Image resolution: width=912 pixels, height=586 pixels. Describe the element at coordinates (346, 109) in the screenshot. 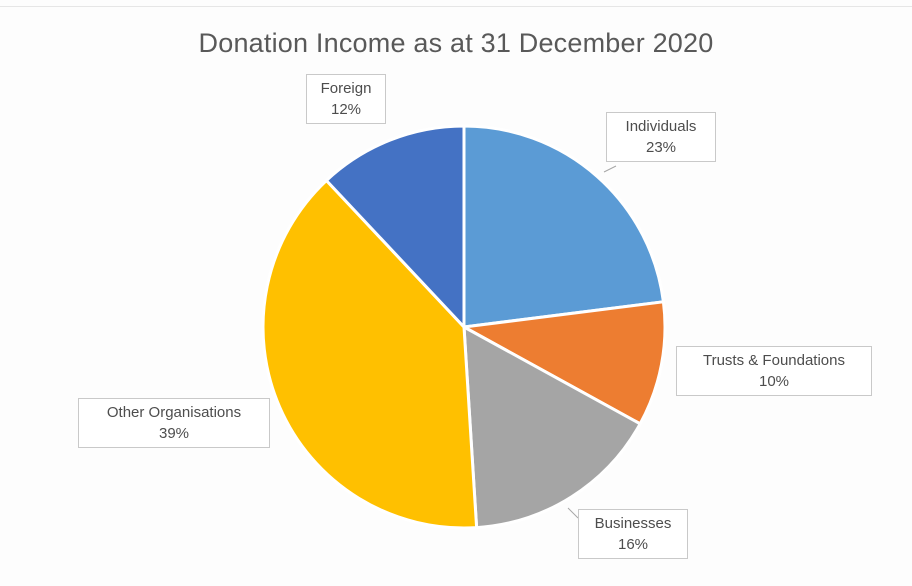

I see `percent-value: 12%` at that location.